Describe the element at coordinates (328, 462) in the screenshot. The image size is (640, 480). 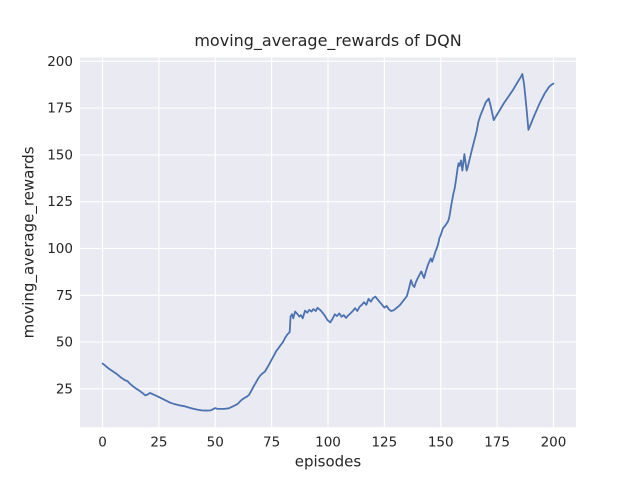
I see `x-axis-label: episodes` at that location.